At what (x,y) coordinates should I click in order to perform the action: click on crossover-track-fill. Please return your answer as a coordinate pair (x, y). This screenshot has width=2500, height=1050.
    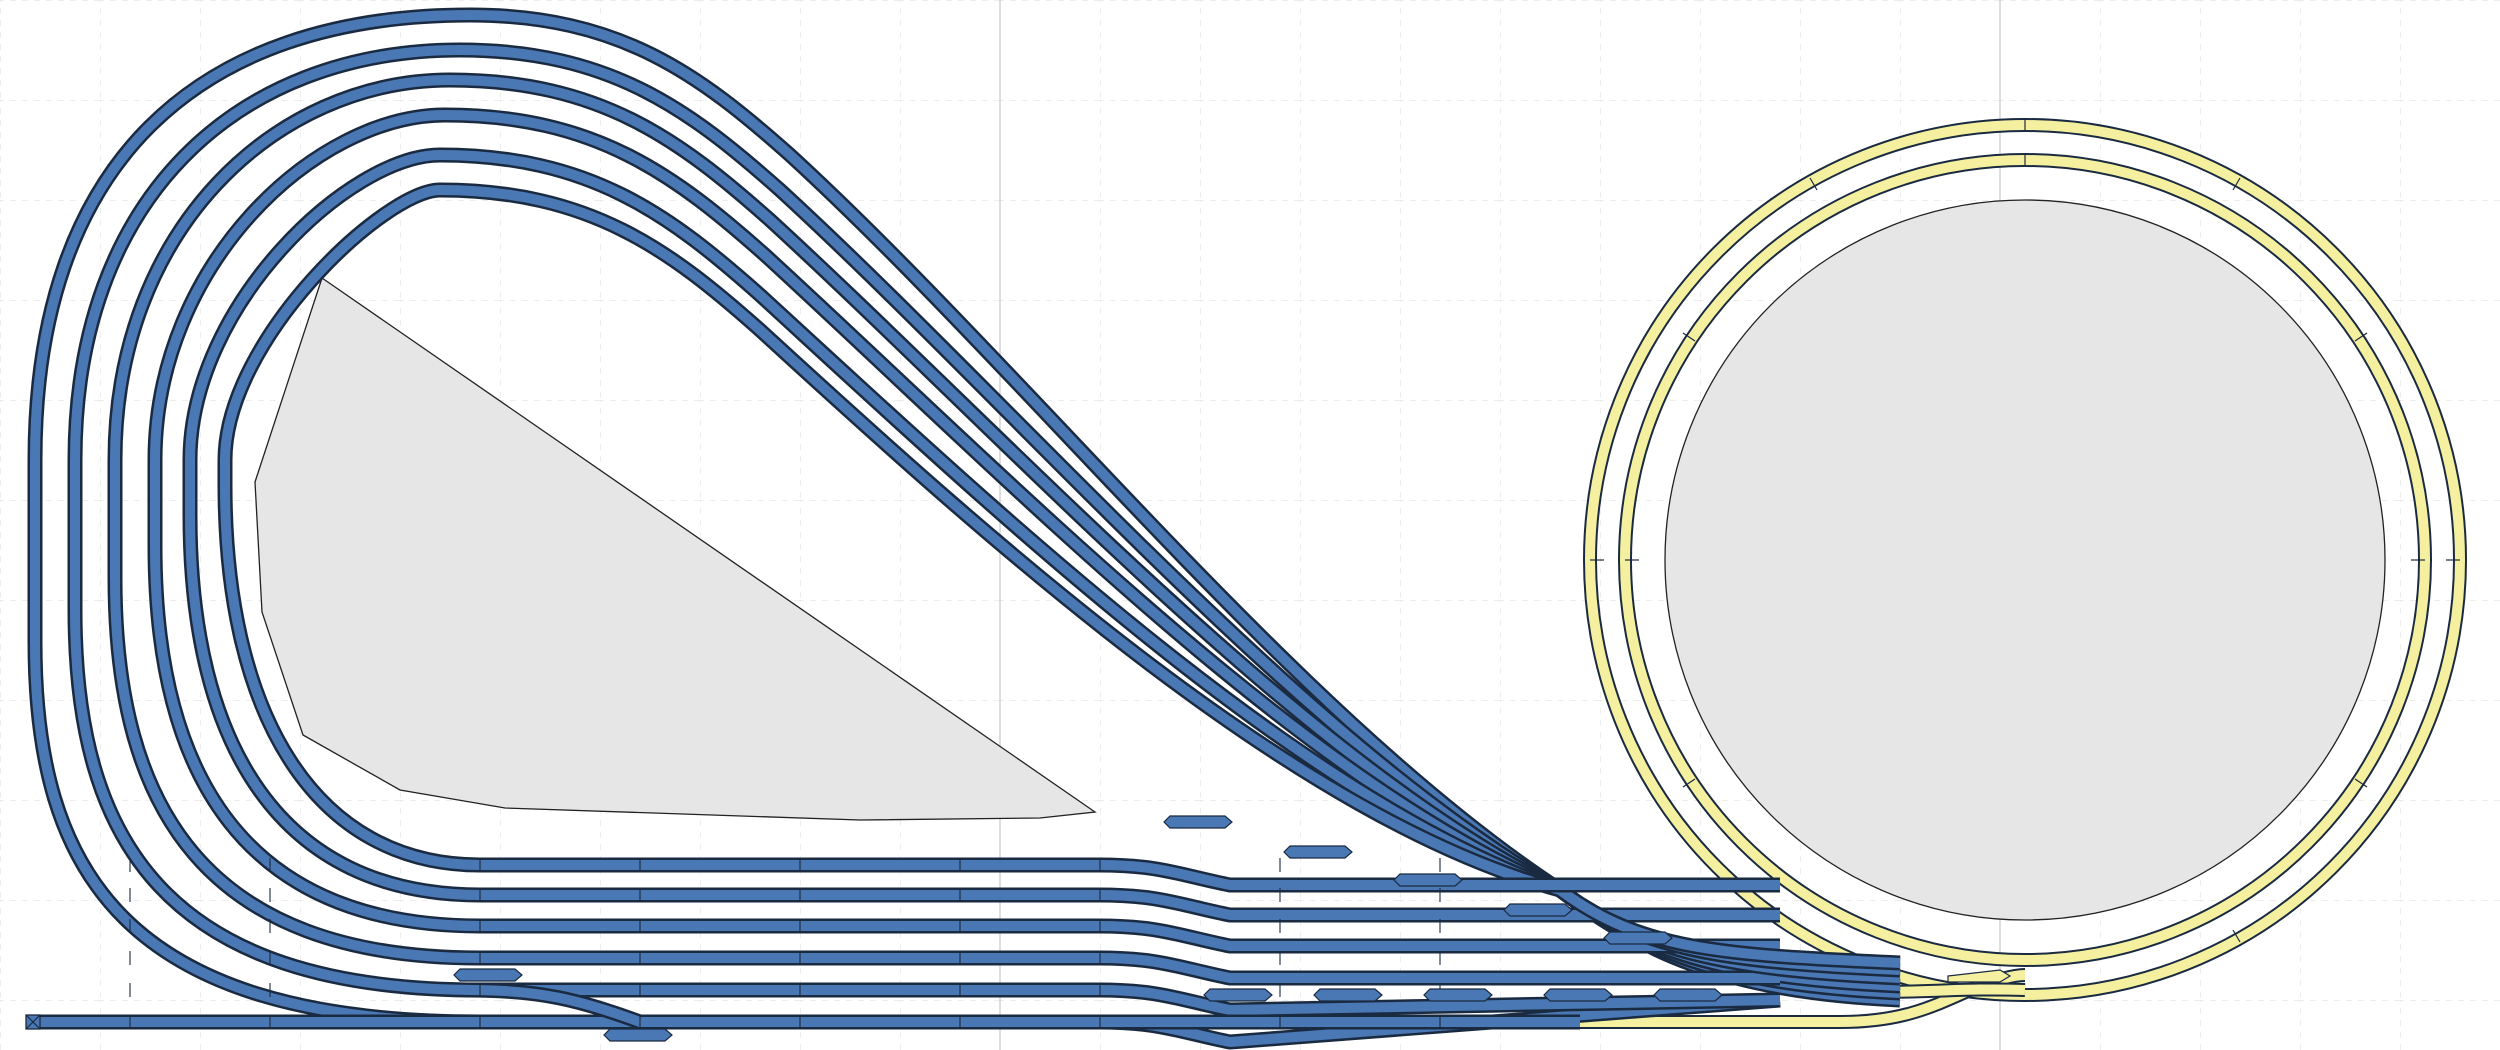
    Looking at the image, I should click on (555, 1006).